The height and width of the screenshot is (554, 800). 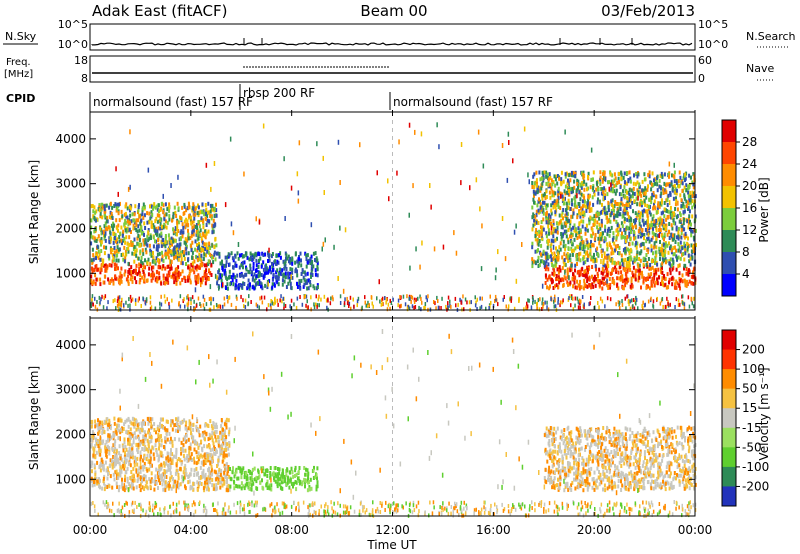 I want to click on beam-title: Beam 00, so click(x=393, y=11).